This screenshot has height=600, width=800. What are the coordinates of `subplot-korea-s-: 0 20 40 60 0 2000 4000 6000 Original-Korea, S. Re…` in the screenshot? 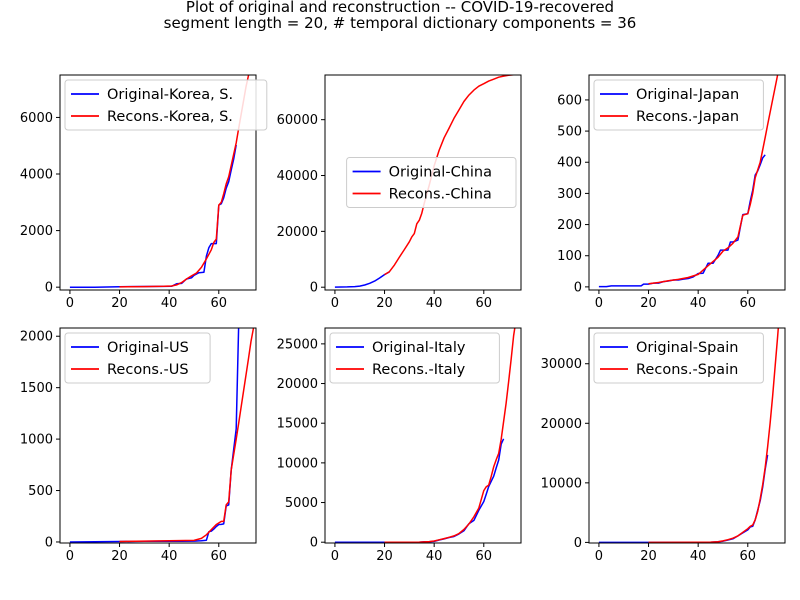 It's located at (144, 192).